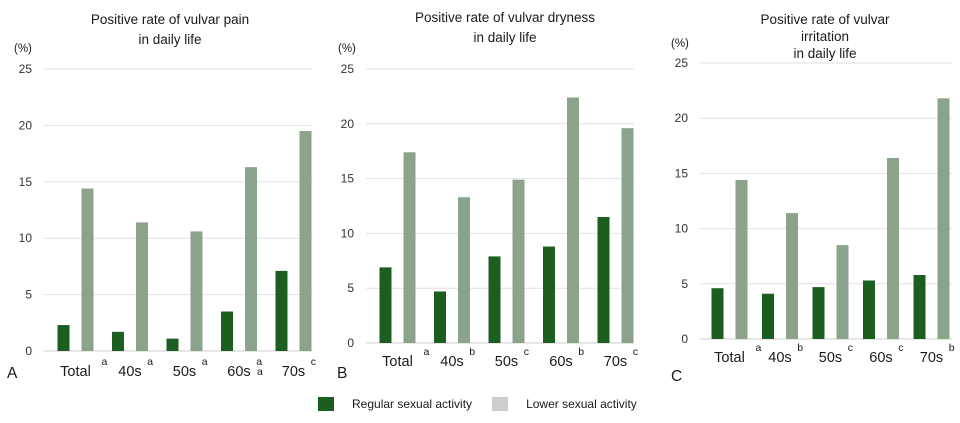 The image size is (960, 423). I want to click on panel-c-ytick-label: 20, so click(682, 118).